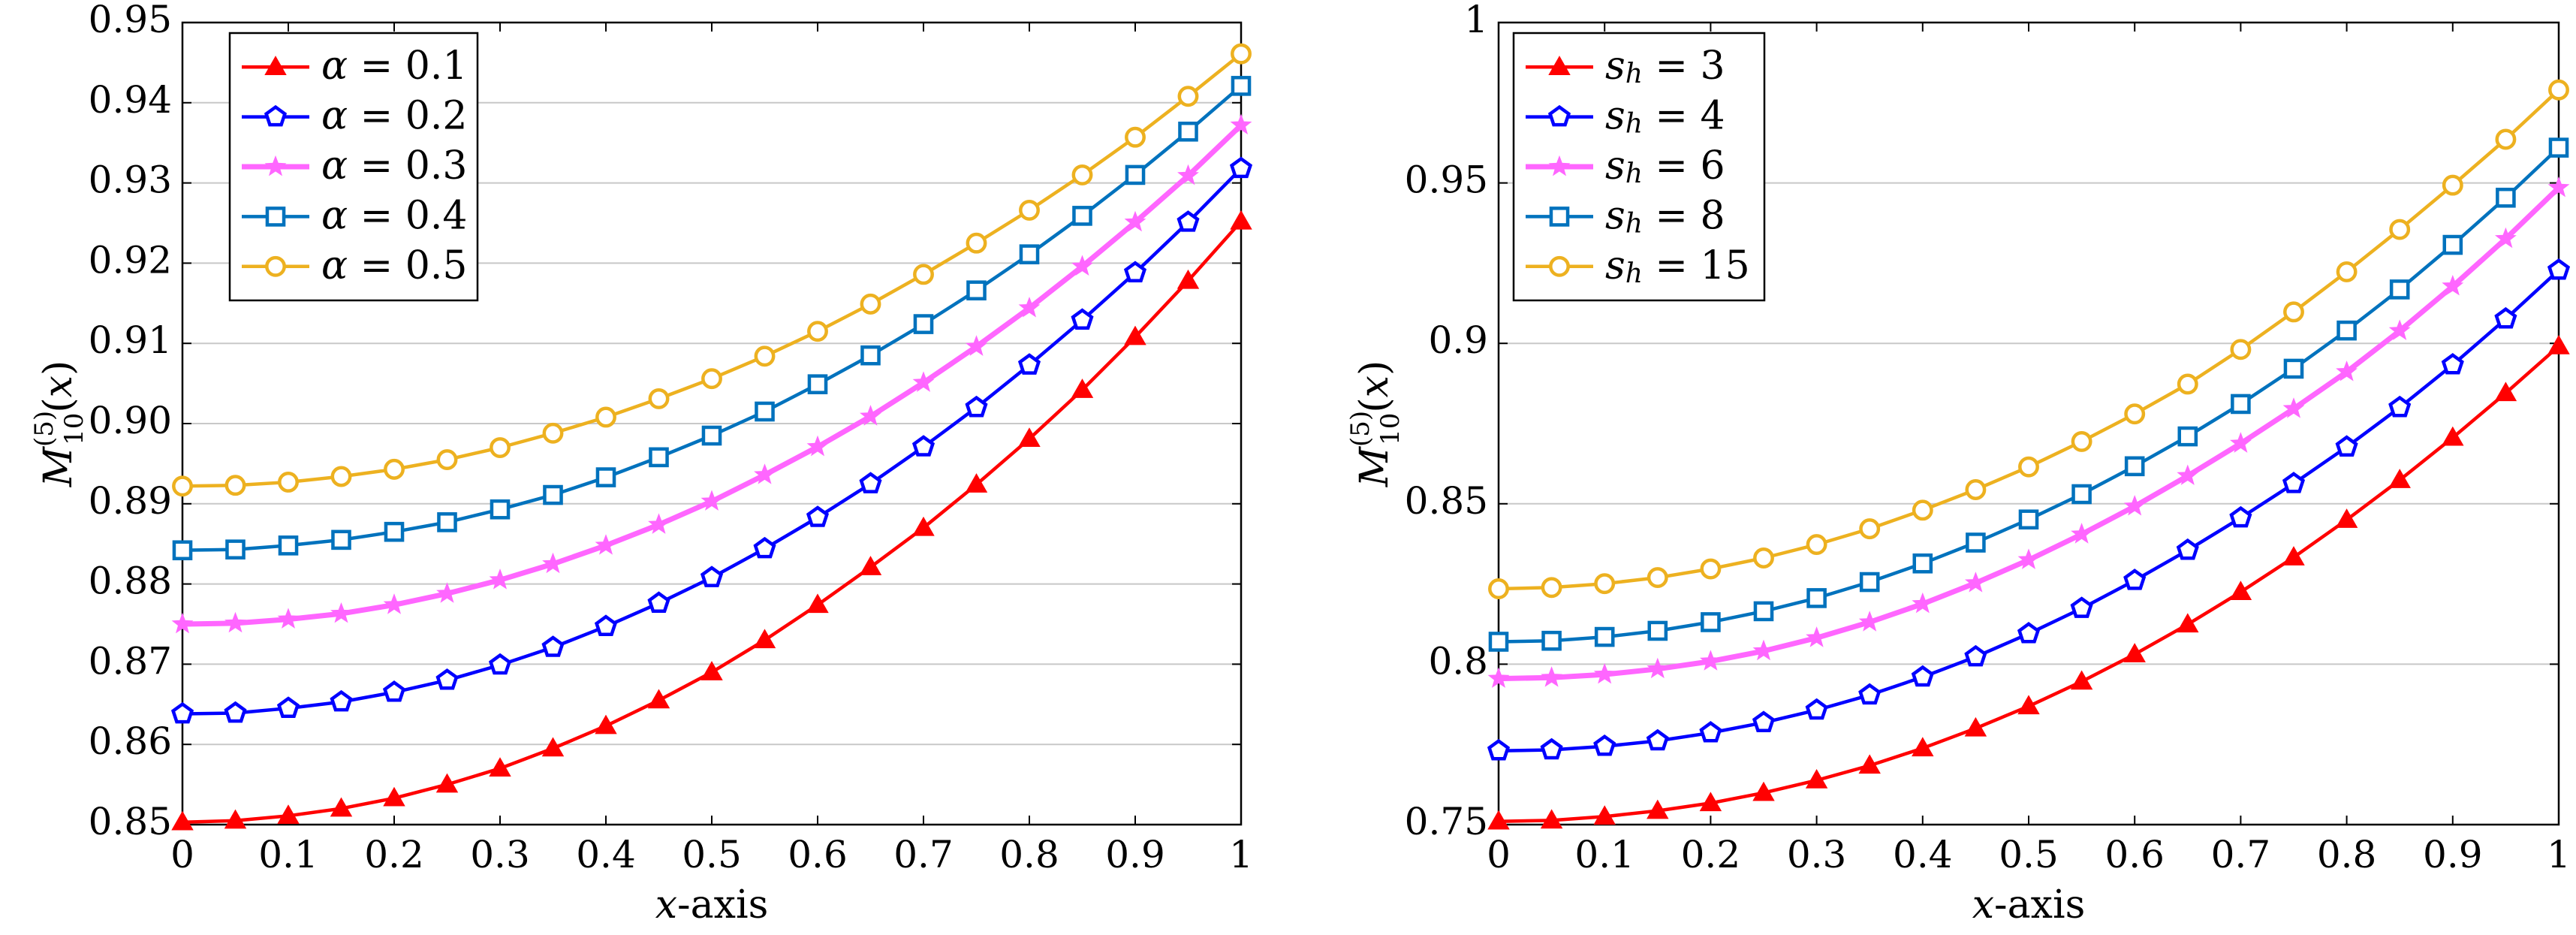  I want to click on x-tick-label: 1, so click(1241, 854).